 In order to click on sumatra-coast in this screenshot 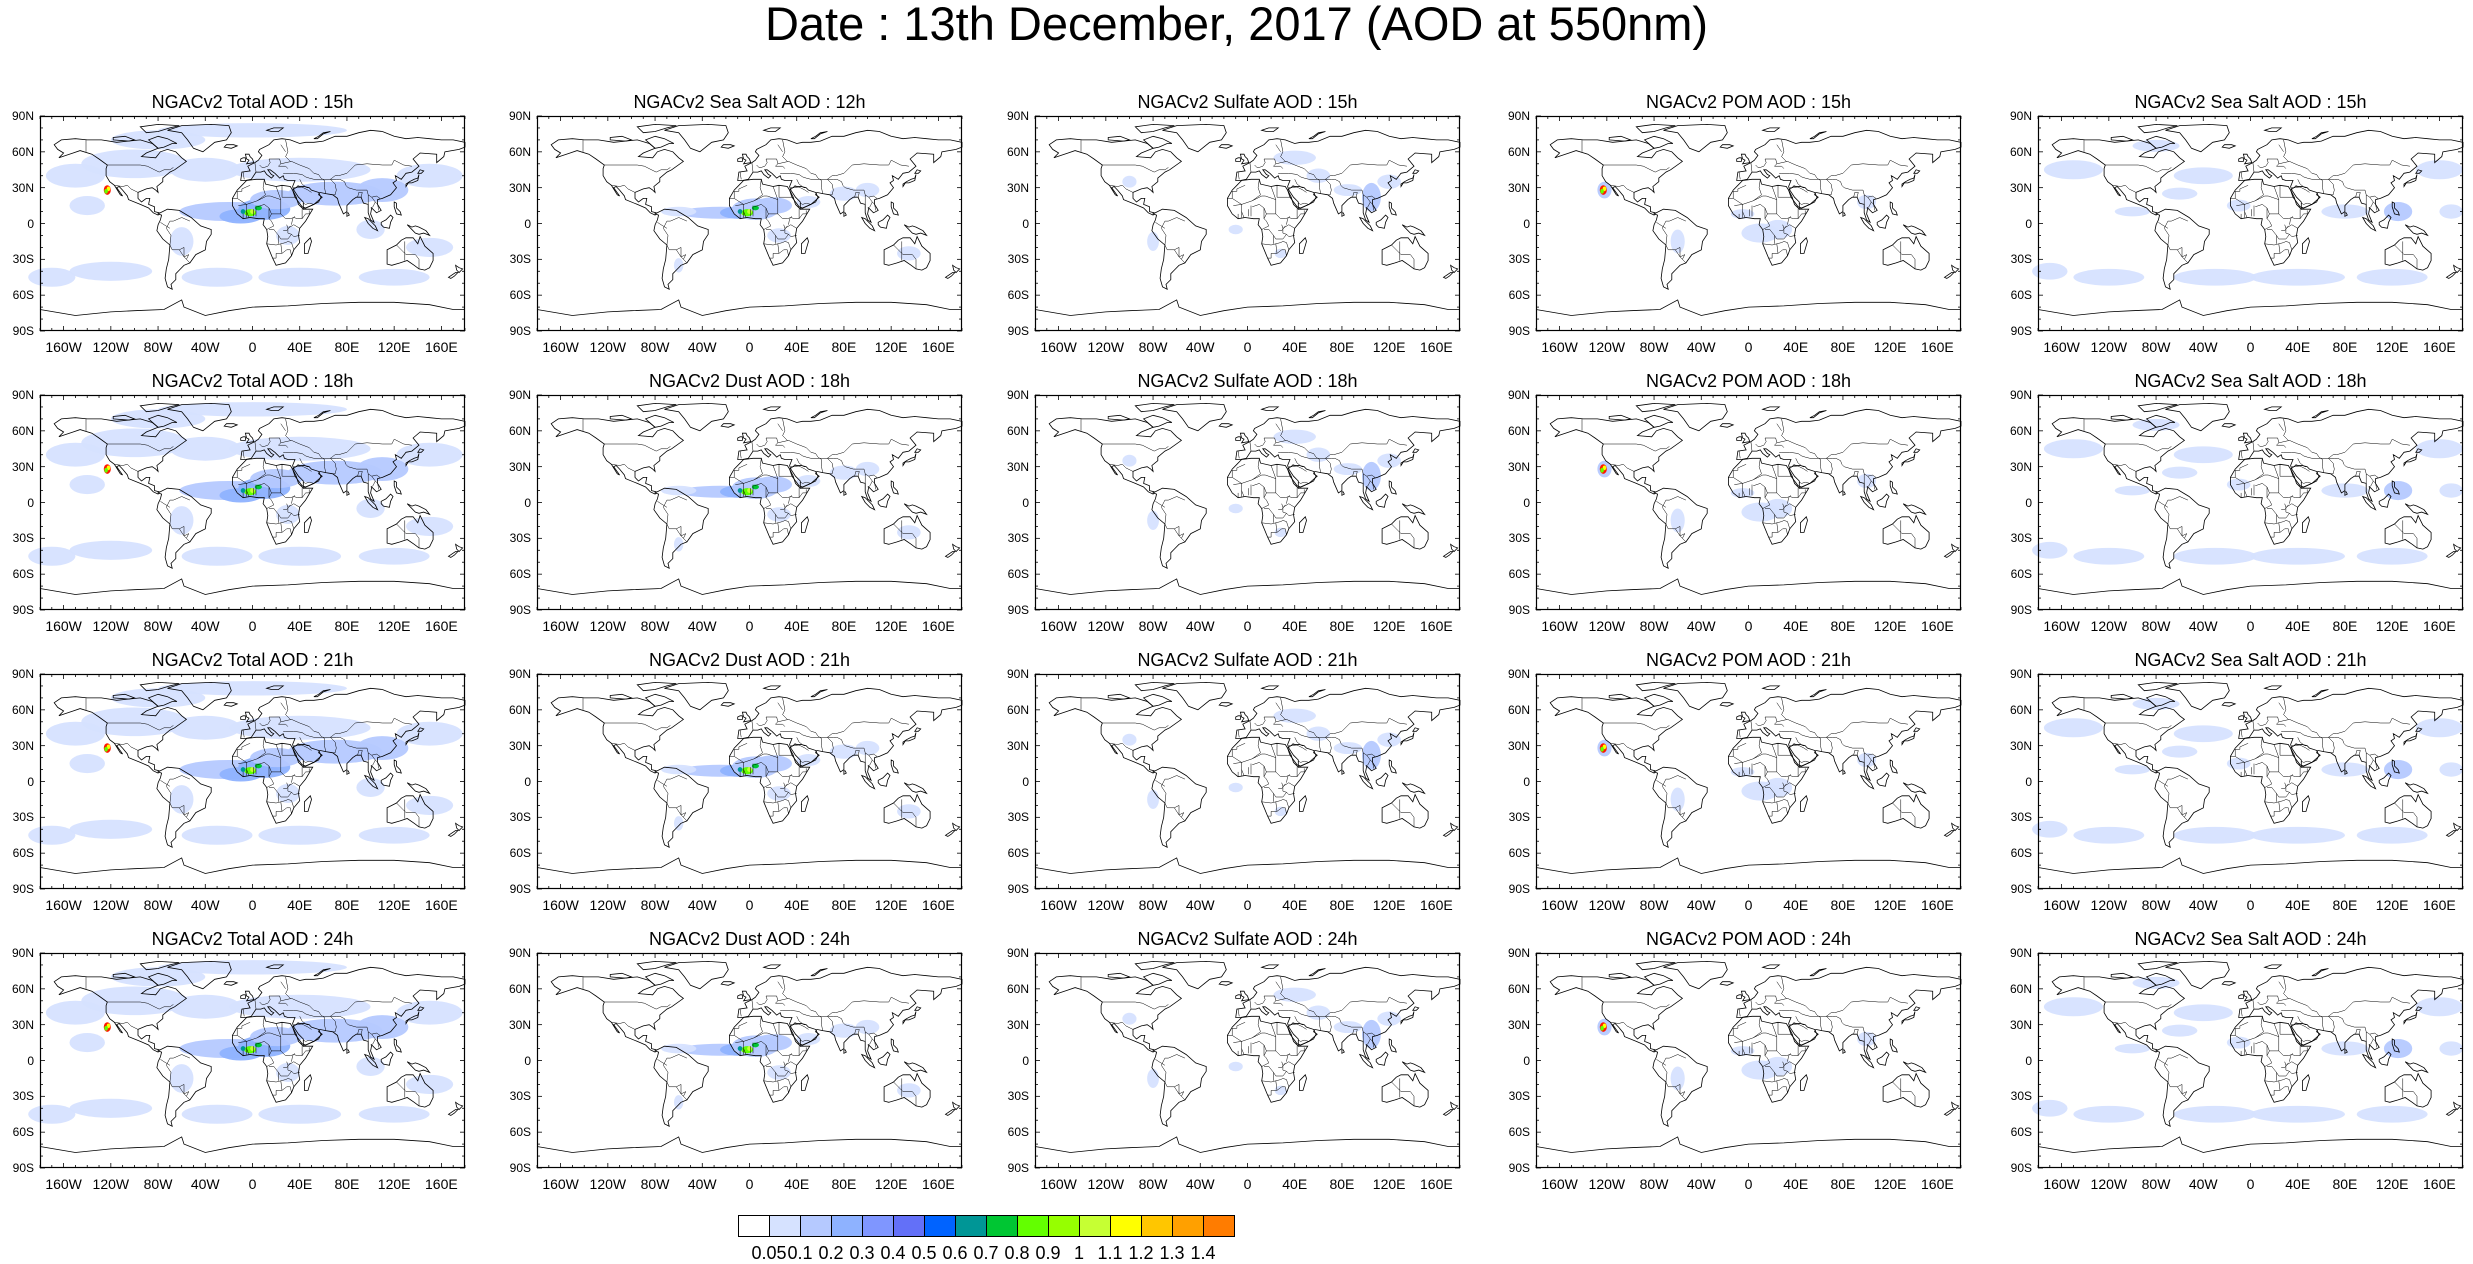, I will do `click(2369, 1061)`.